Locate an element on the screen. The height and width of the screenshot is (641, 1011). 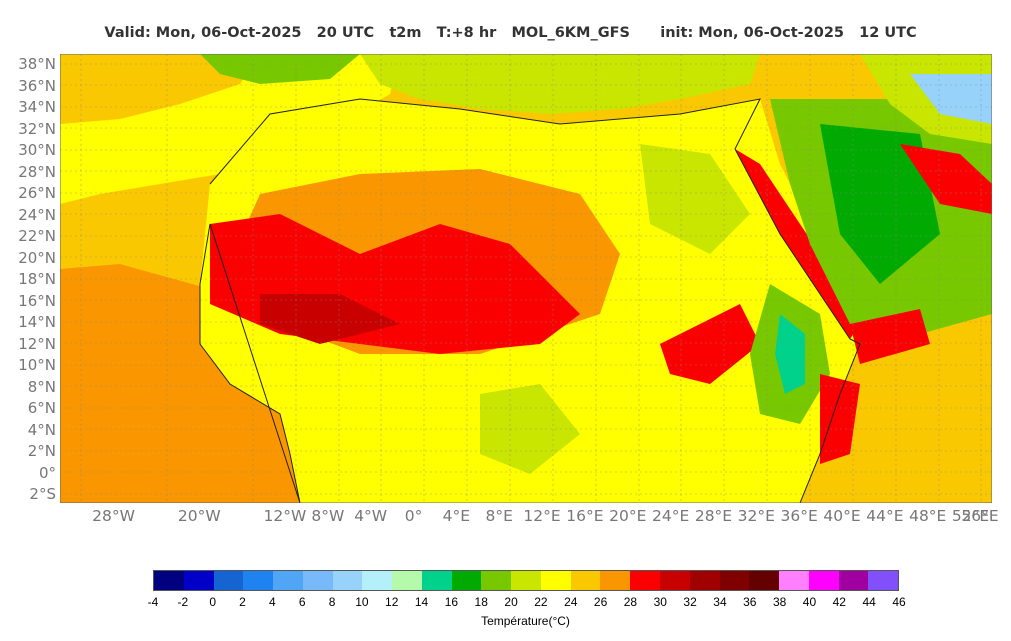
colorbar-tick: 6 is located at coordinates (302, 602).